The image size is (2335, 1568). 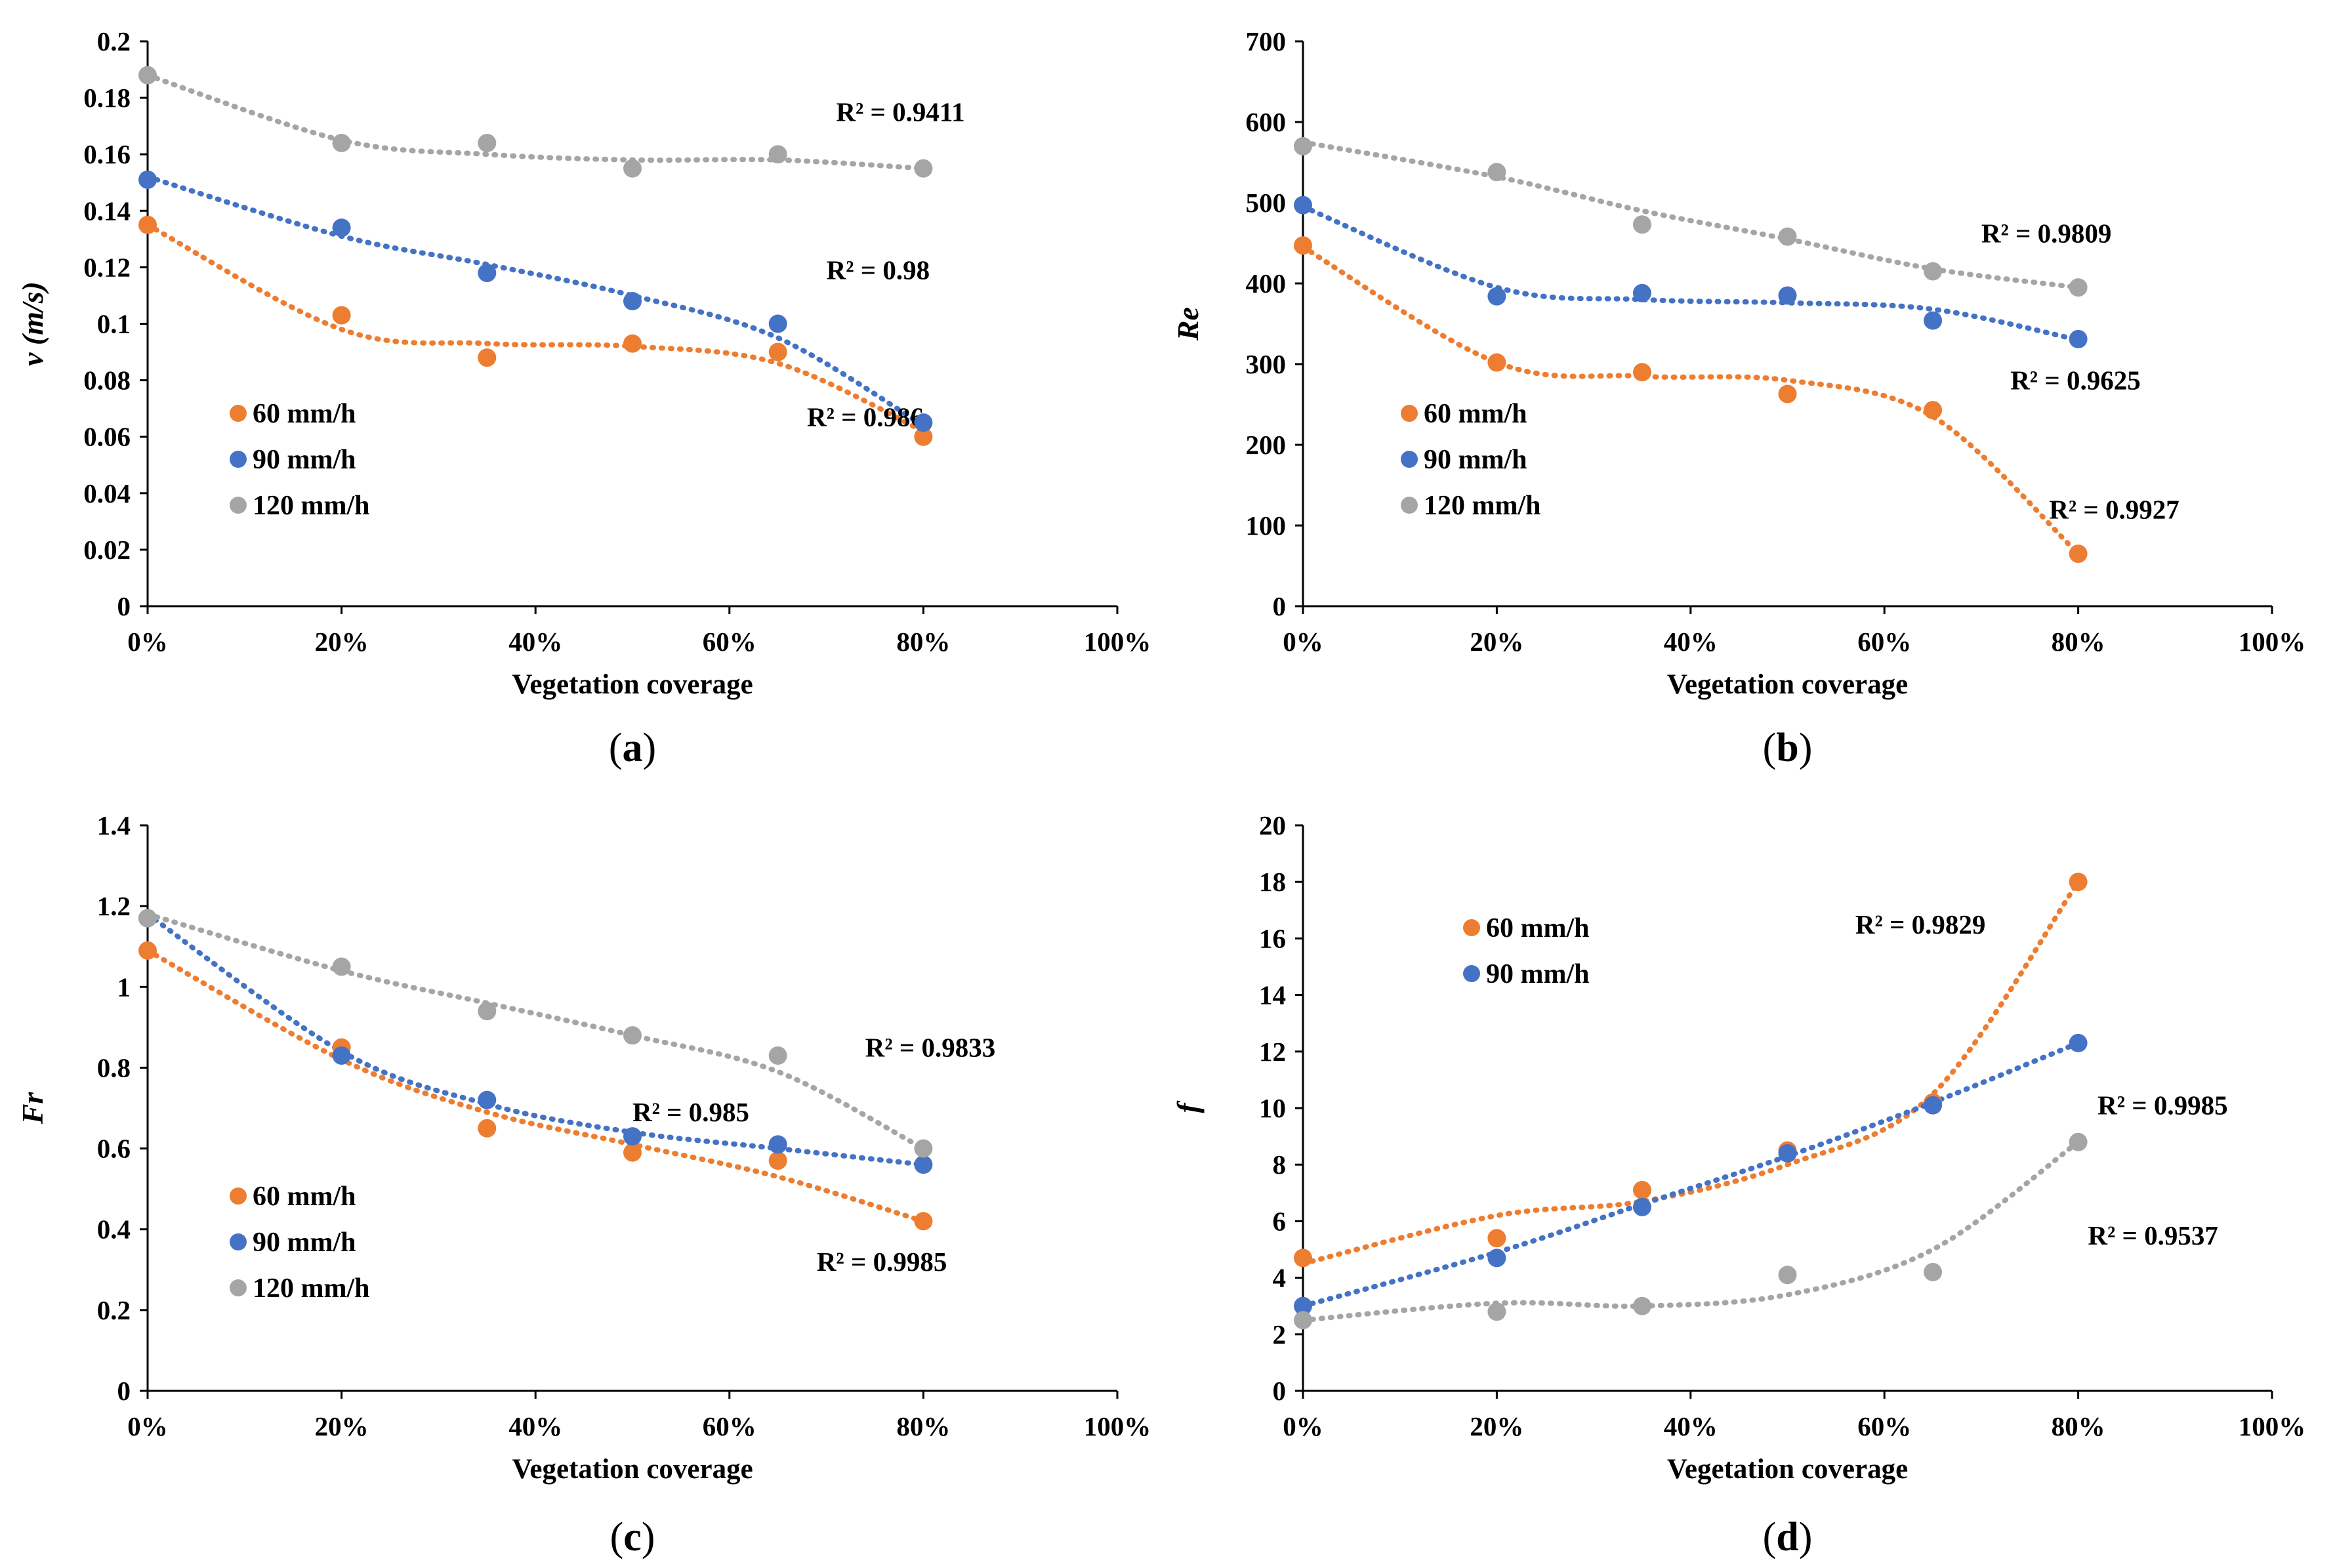 I want to click on legend-label: 60 mm/h, so click(x=304, y=1197).